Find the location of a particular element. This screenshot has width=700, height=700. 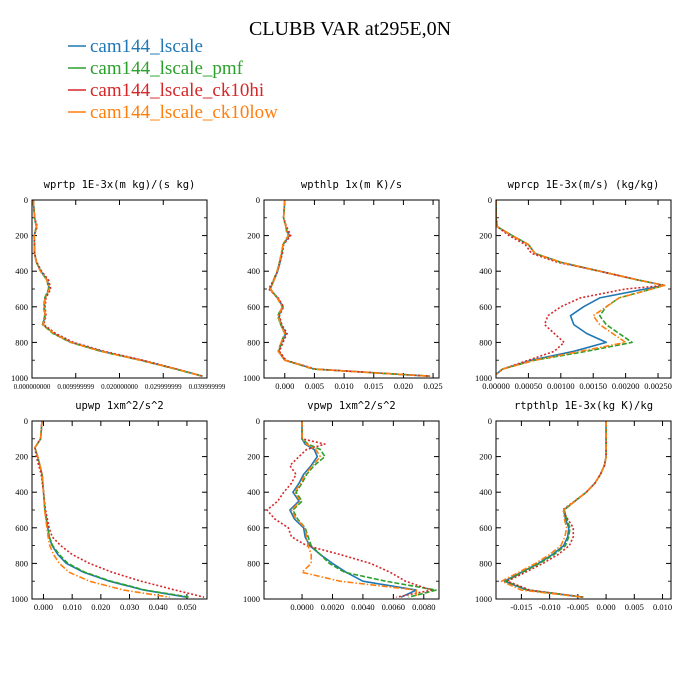

x-tick-label: 0.000000000 is located at coordinates (32, 387).